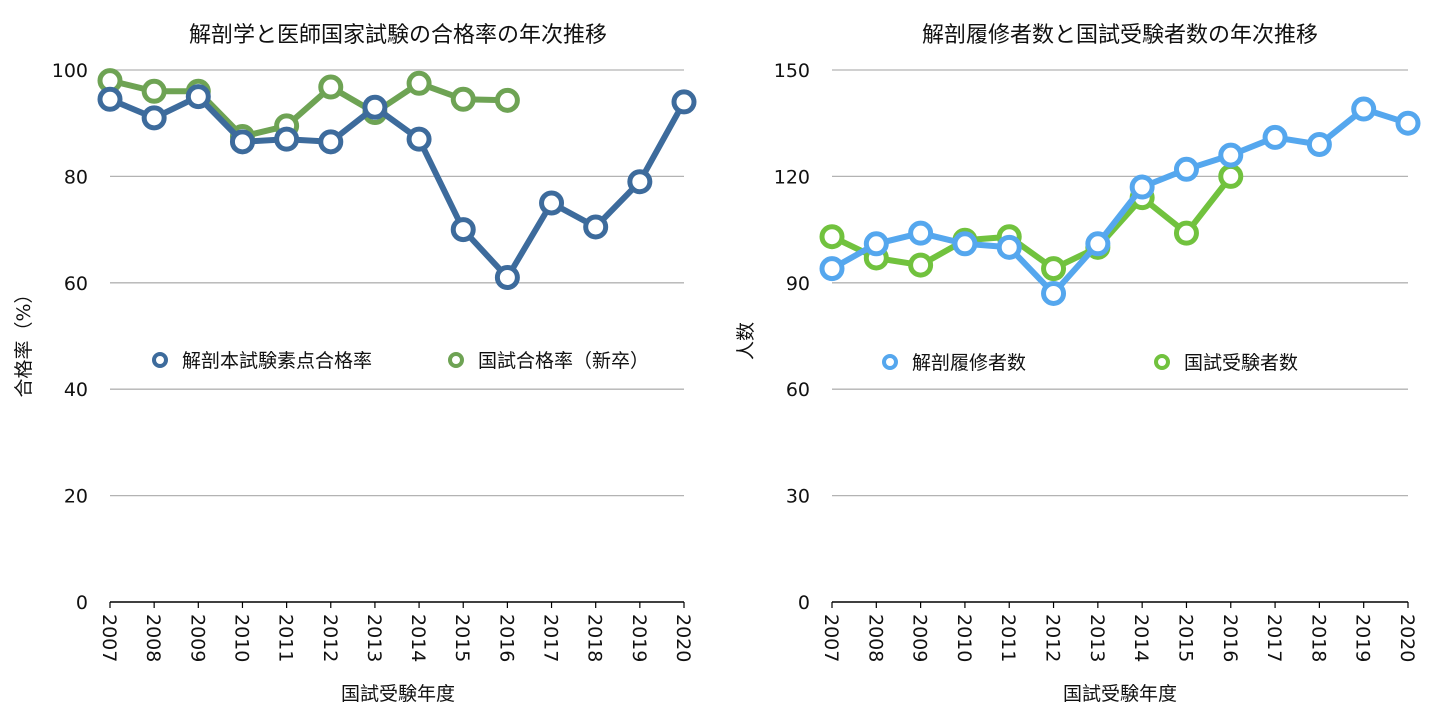 The width and height of the screenshot is (1444, 714). Describe the element at coordinates (76, 390) in the screenshot. I see `y-tick-label: 40` at that location.